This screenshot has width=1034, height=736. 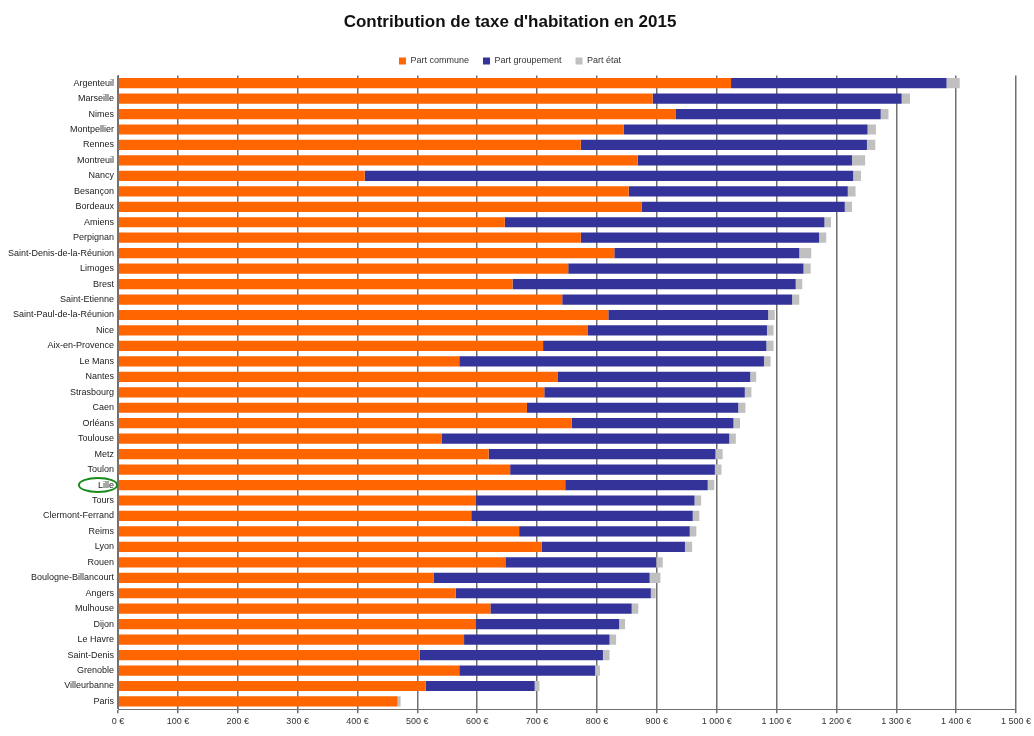 What do you see at coordinates (537, 721) in the screenshot?
I see `x-tick-label: 700 €` at bounding box center [537, 721].